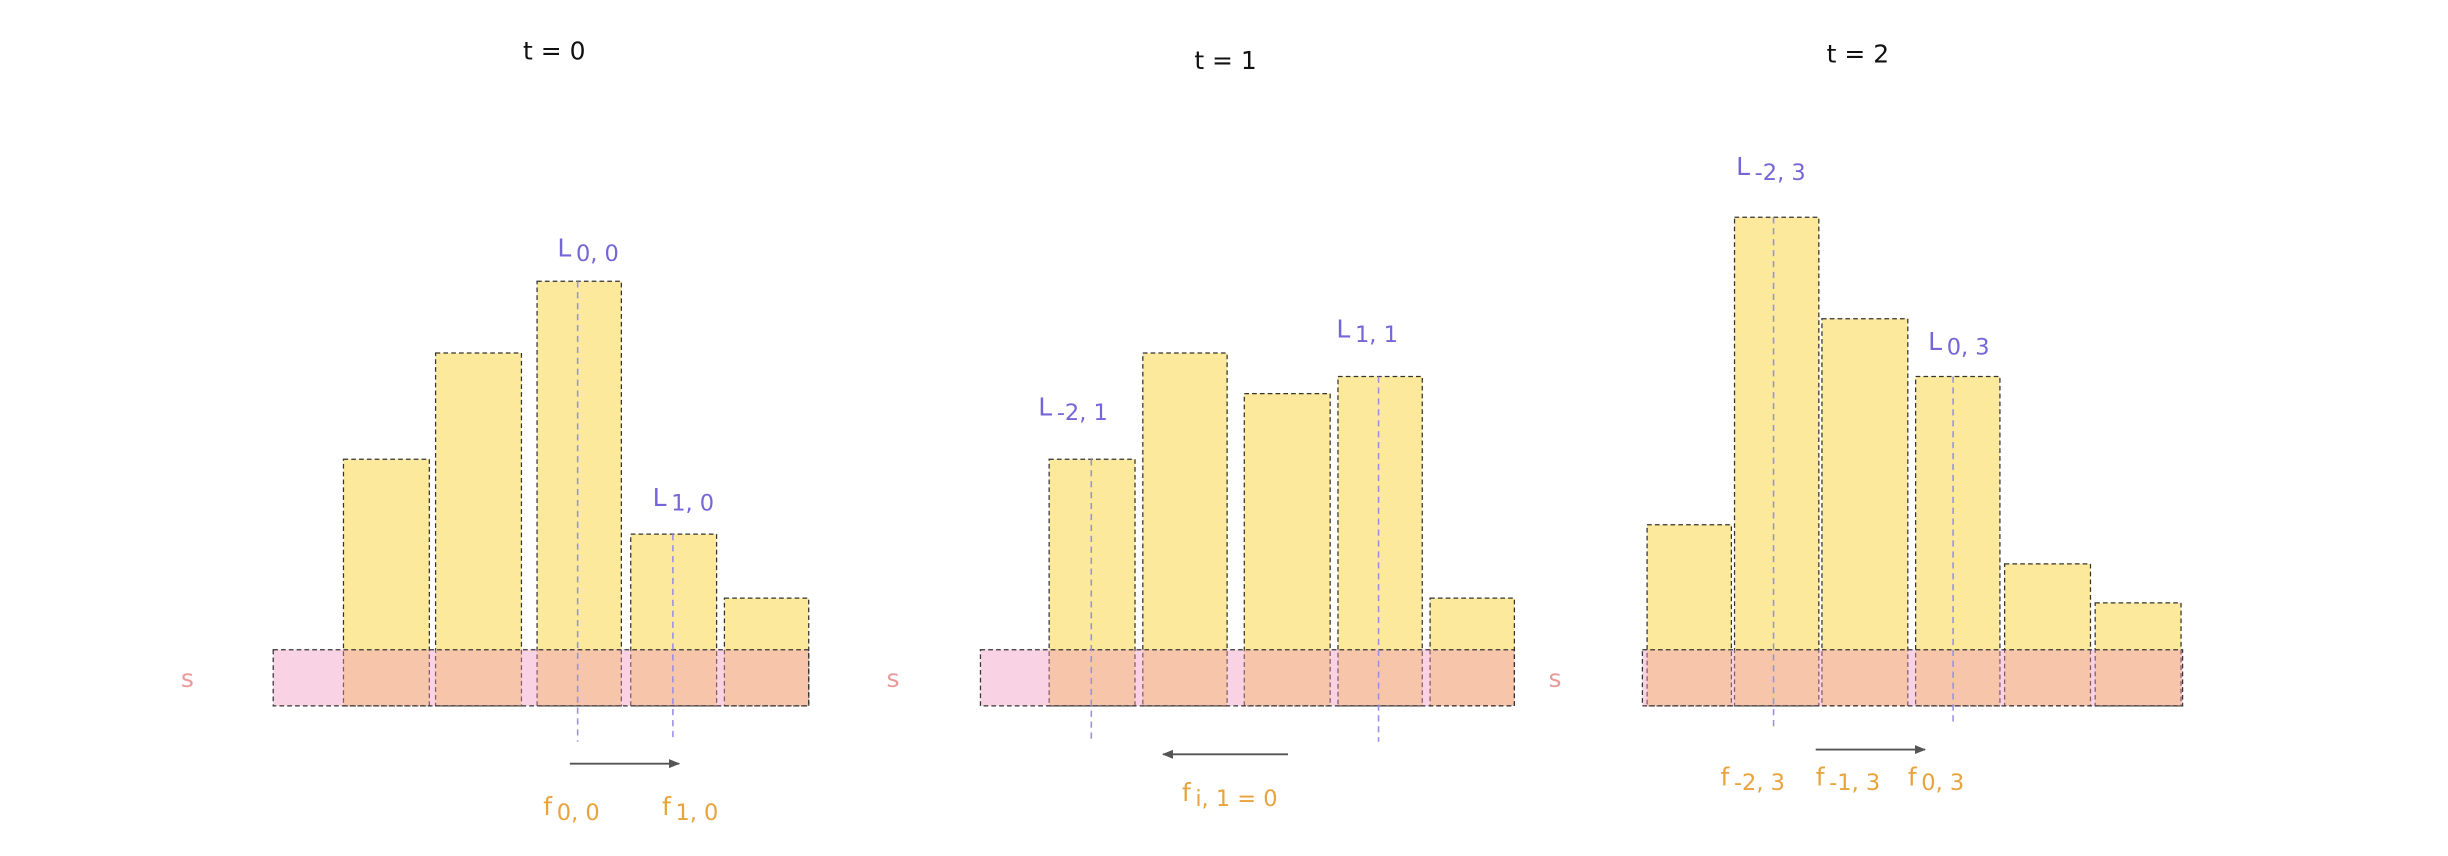  I want to click on f-label-sub: -1, 3, so click(1854, 783).